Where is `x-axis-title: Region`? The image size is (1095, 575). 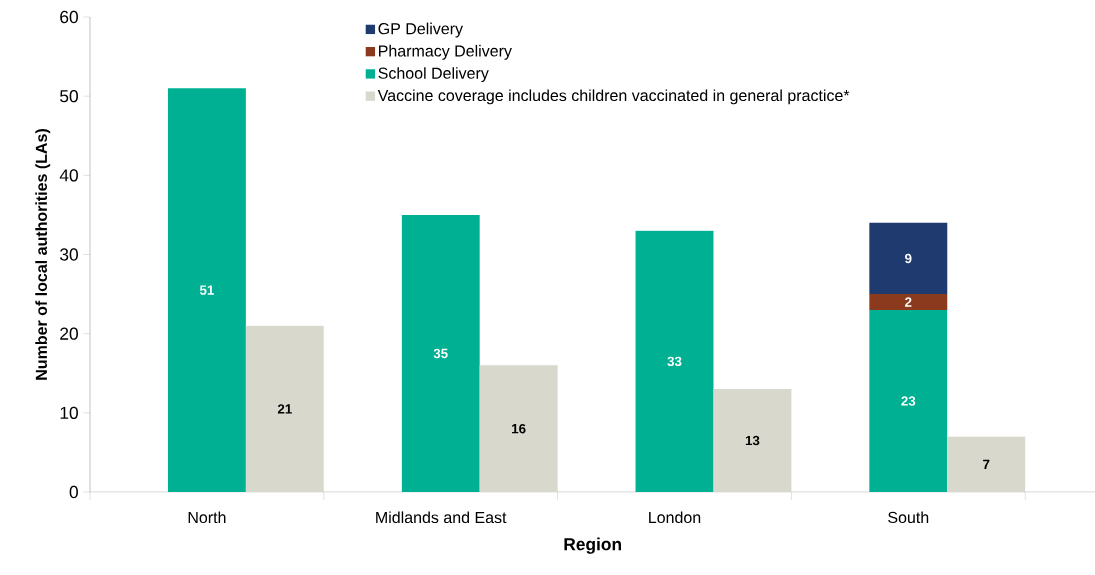 x-axis-title: Region is located at coordinates (592, 545).